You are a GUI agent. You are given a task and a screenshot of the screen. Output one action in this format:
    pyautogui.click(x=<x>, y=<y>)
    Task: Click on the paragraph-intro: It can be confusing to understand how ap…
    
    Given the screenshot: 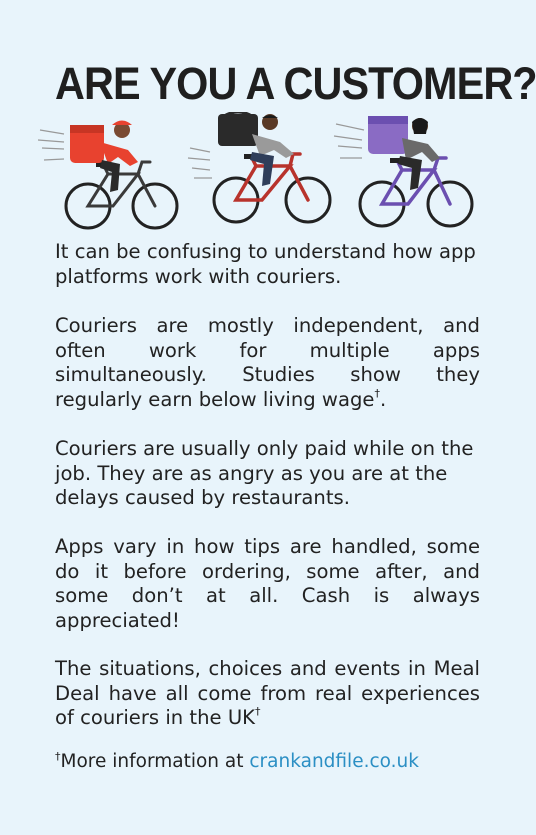 What is the action you would take?
    pyautogui.click(x=265, y=264)
    